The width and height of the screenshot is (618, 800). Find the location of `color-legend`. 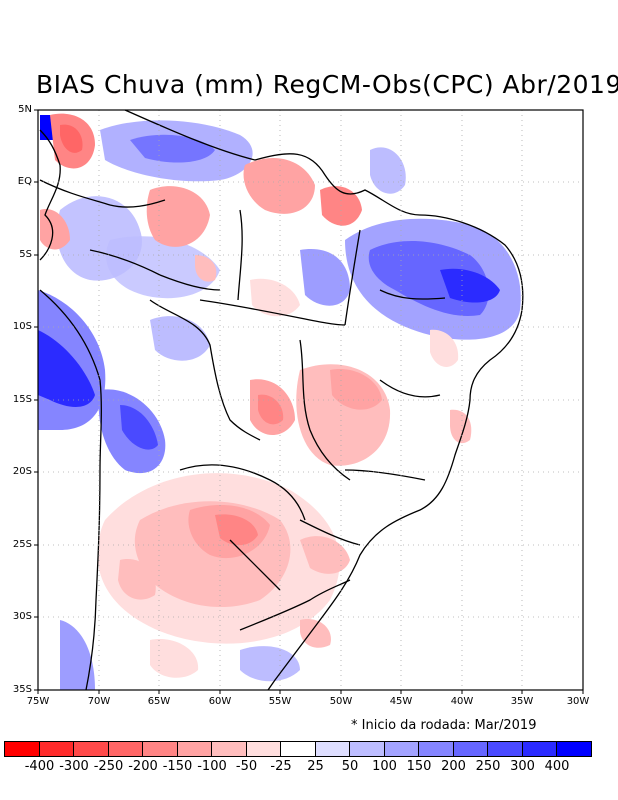

color-legend is located at coordinates (298, 749).